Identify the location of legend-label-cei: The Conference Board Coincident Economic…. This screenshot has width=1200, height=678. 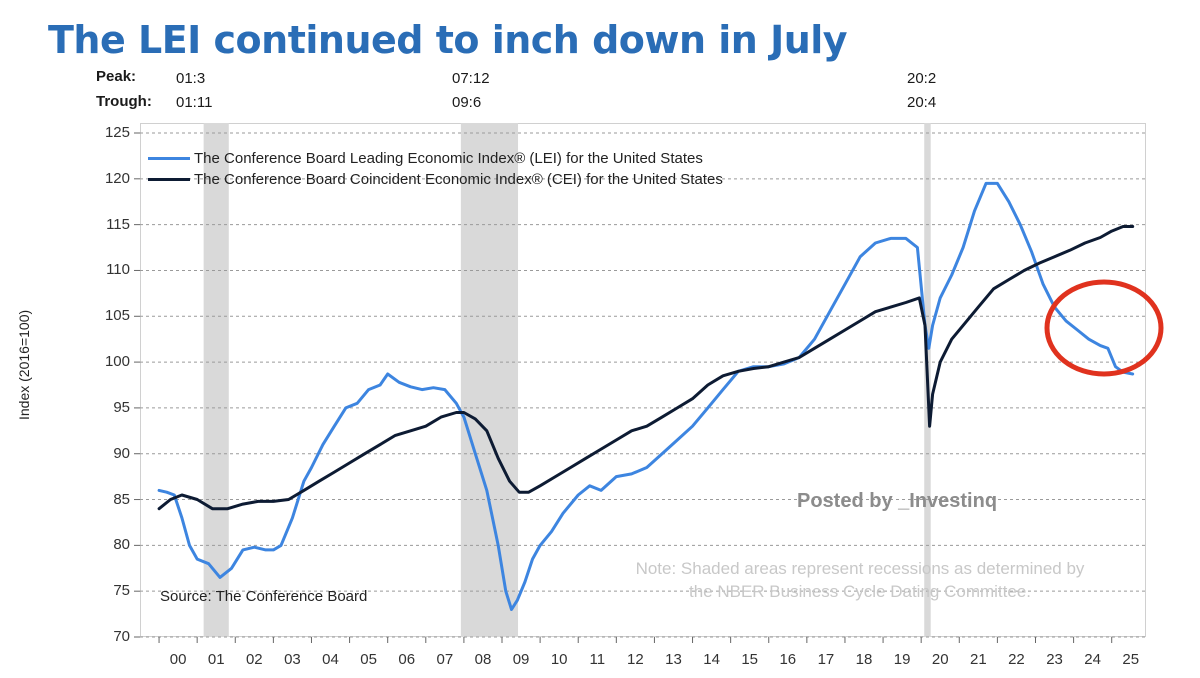
(458, 179).